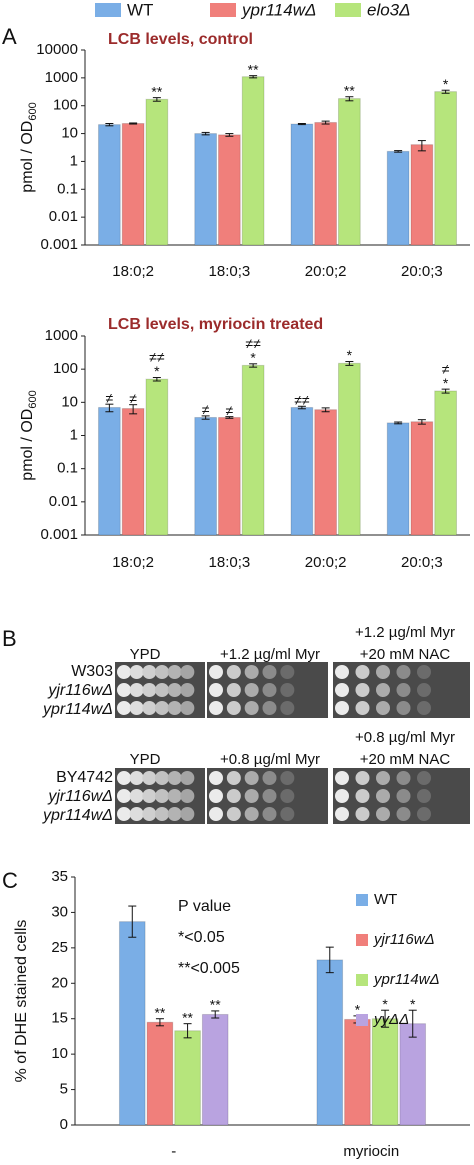  I want to click on y-tick-label: 100, so click(65, 368).